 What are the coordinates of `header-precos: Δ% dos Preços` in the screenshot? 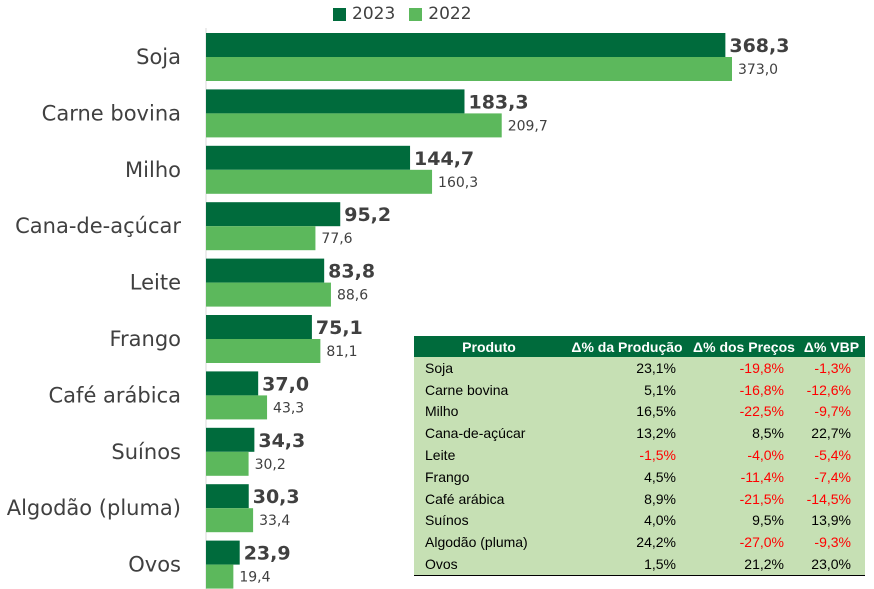 It's located at (744, 346).